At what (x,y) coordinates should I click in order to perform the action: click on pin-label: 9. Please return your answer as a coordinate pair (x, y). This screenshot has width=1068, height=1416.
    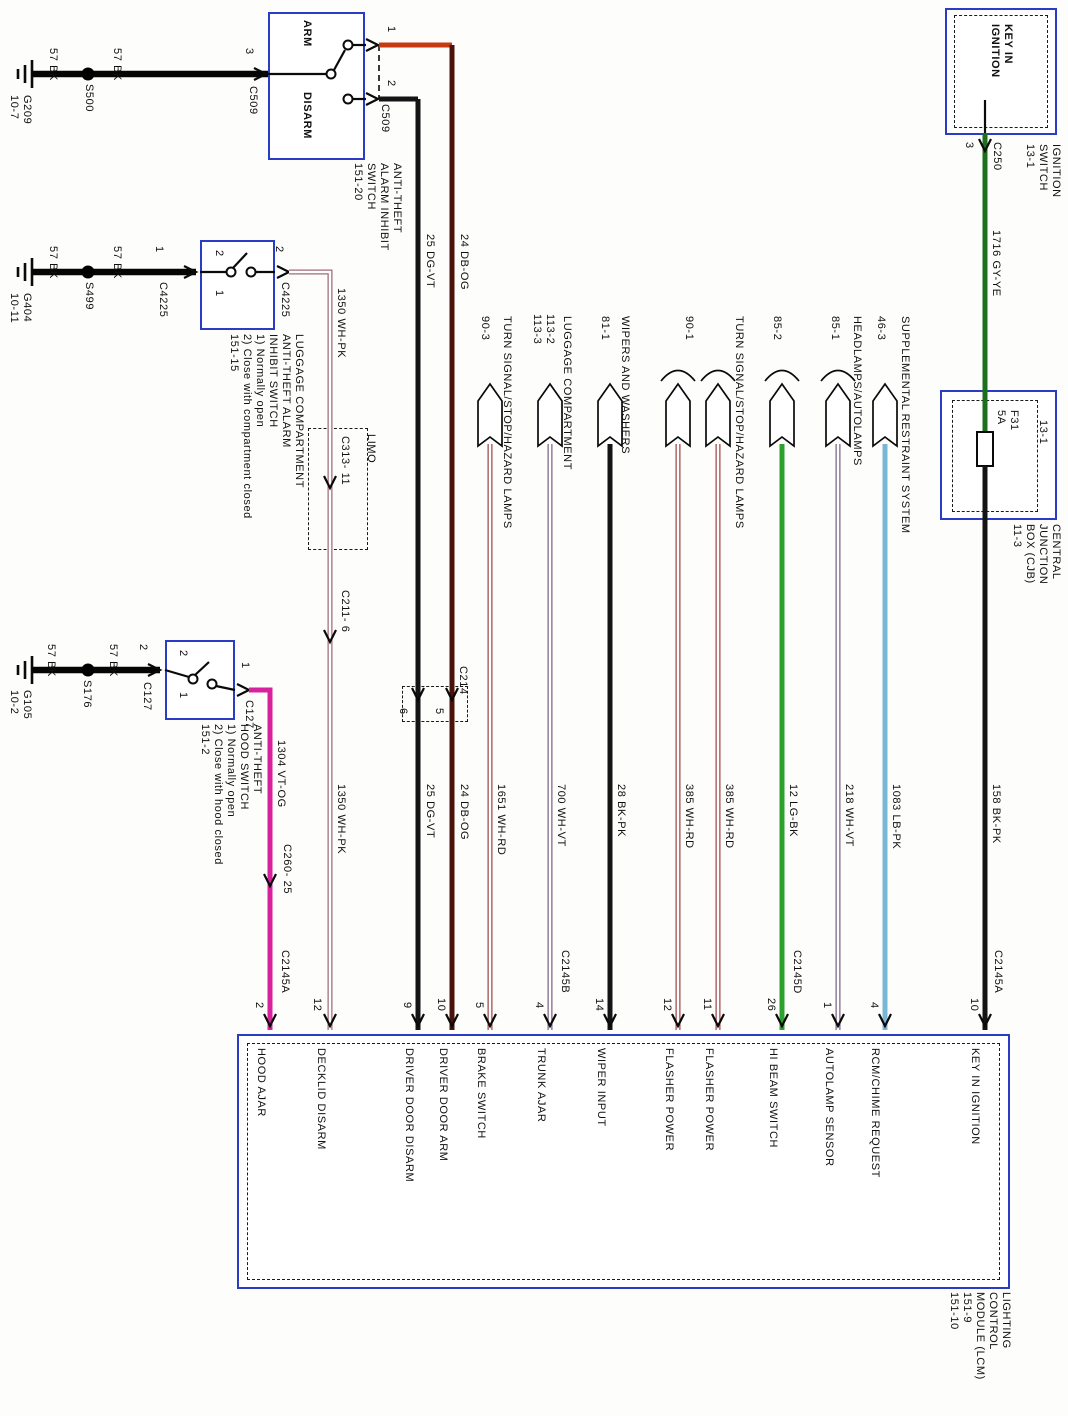
    Looking at the image, I should click on (407, 1005).